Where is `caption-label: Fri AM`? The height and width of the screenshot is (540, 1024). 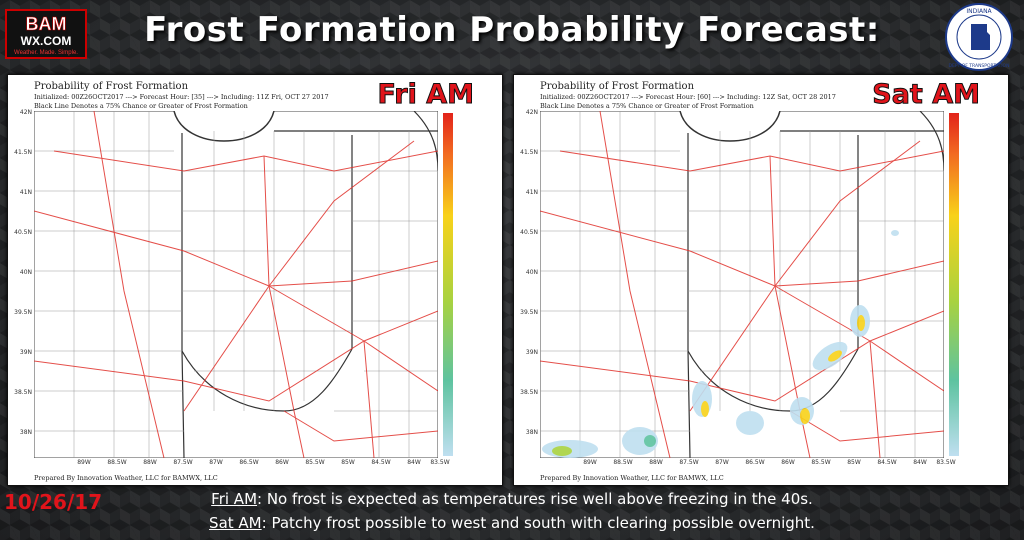
caption-label: Fri AM is located at coordinates (234, 499).